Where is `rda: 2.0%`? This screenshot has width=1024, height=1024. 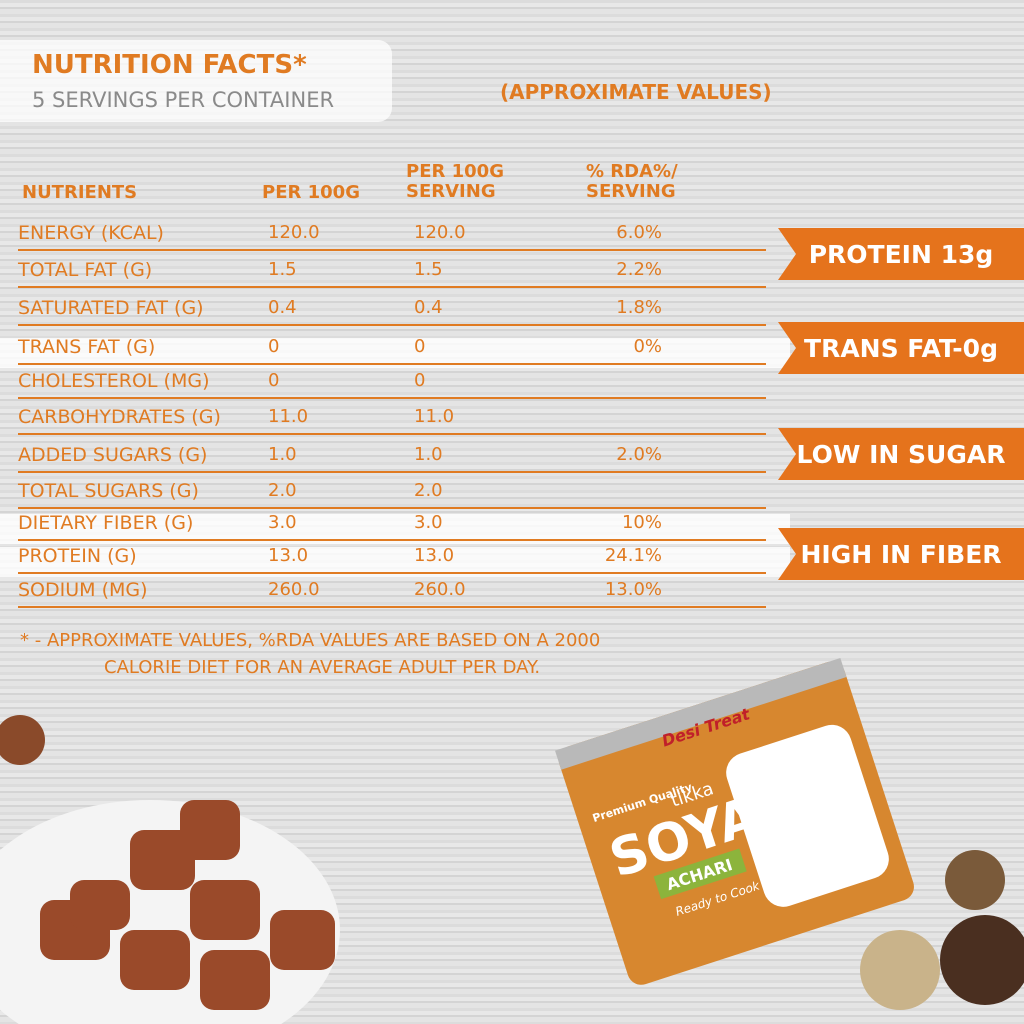
rda: 2.0% is located at coordinates (639, 454).